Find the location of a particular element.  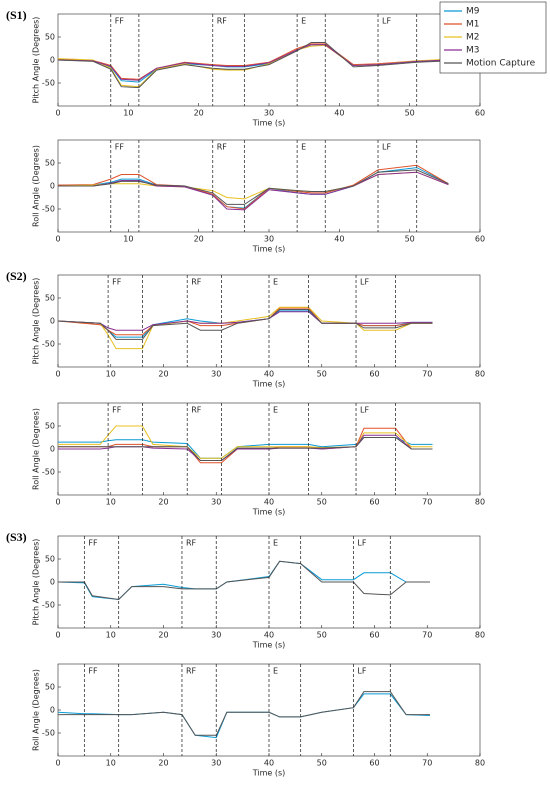

x-tick-label: 80 is located at coordinates (480, 763).